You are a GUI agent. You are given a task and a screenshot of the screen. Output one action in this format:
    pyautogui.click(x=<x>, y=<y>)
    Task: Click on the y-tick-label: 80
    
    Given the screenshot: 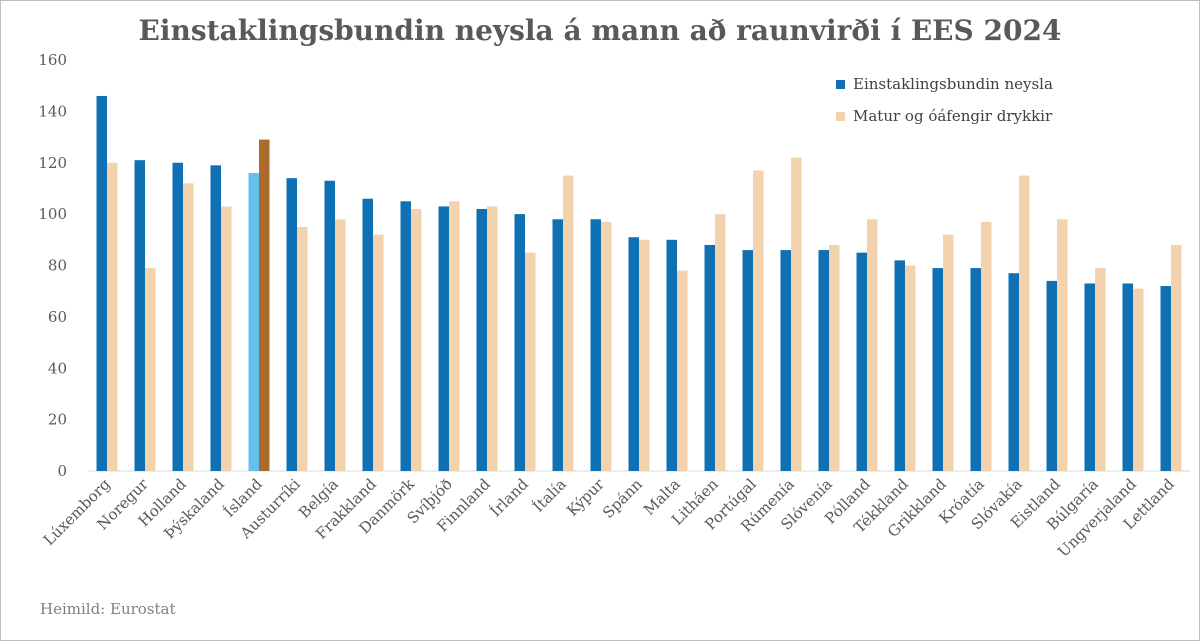 What is the action you would take?
    pyautogui.click(x=57, y=266)
    